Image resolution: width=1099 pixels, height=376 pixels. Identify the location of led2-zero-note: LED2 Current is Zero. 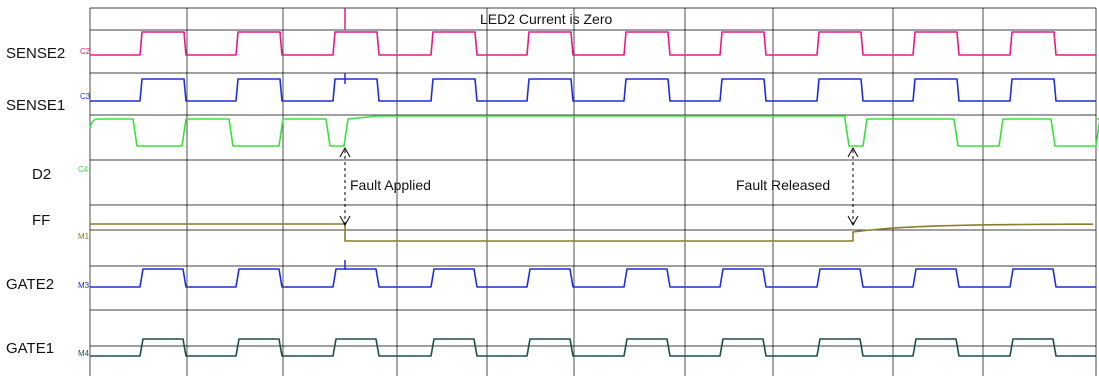
(546, 19).